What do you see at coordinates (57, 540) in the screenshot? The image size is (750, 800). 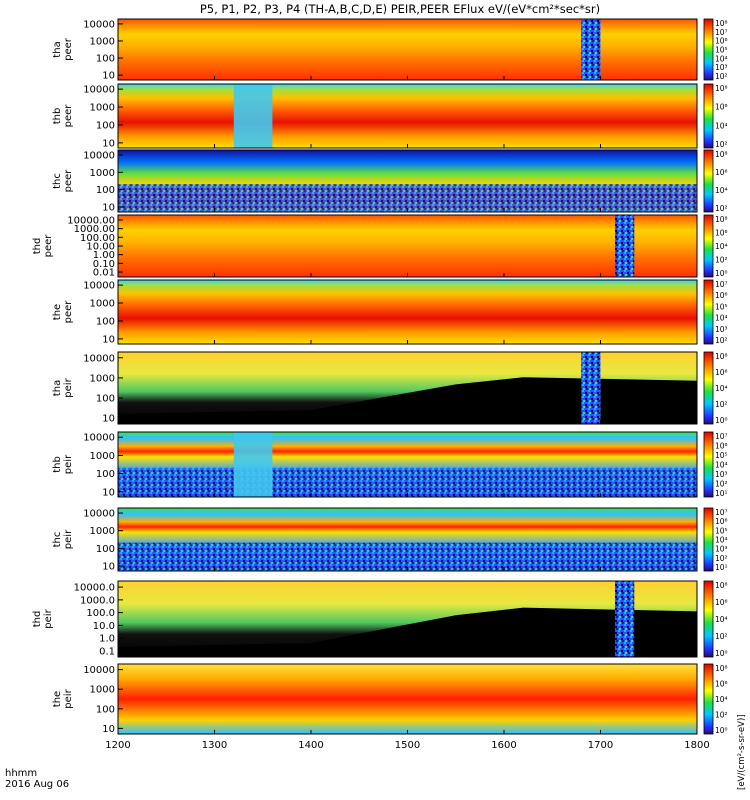 I see `panel-probe-label: thc` at bounding box center [57, 540].